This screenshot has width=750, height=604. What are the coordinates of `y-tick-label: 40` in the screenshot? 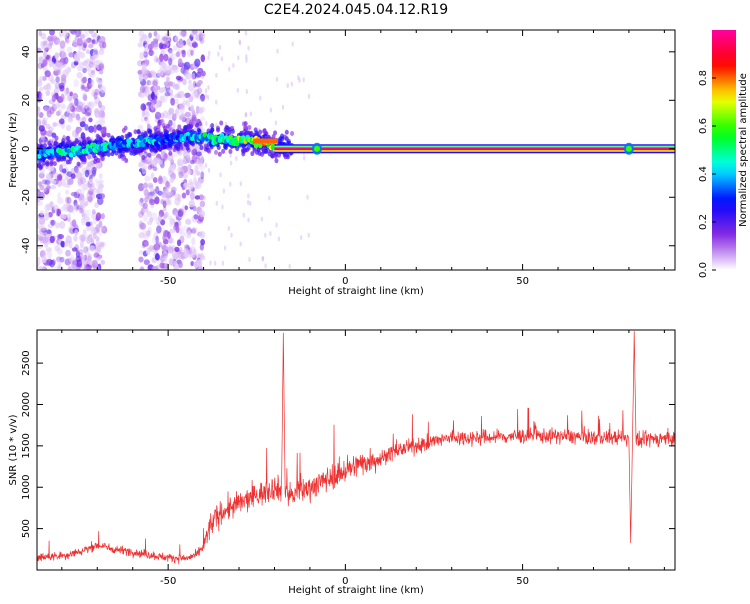 It's located at (26, 51).